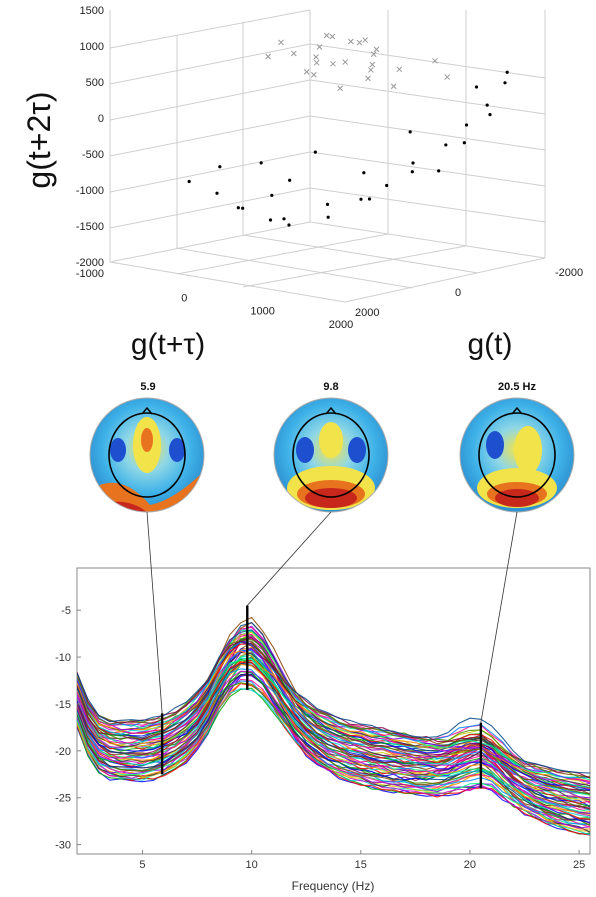 Image resolution: width=596 pixels, height=897 pixels. Describe the element at coordinates (63, 705) in the screenshot. I see `y-tick-label: -15` at that location.